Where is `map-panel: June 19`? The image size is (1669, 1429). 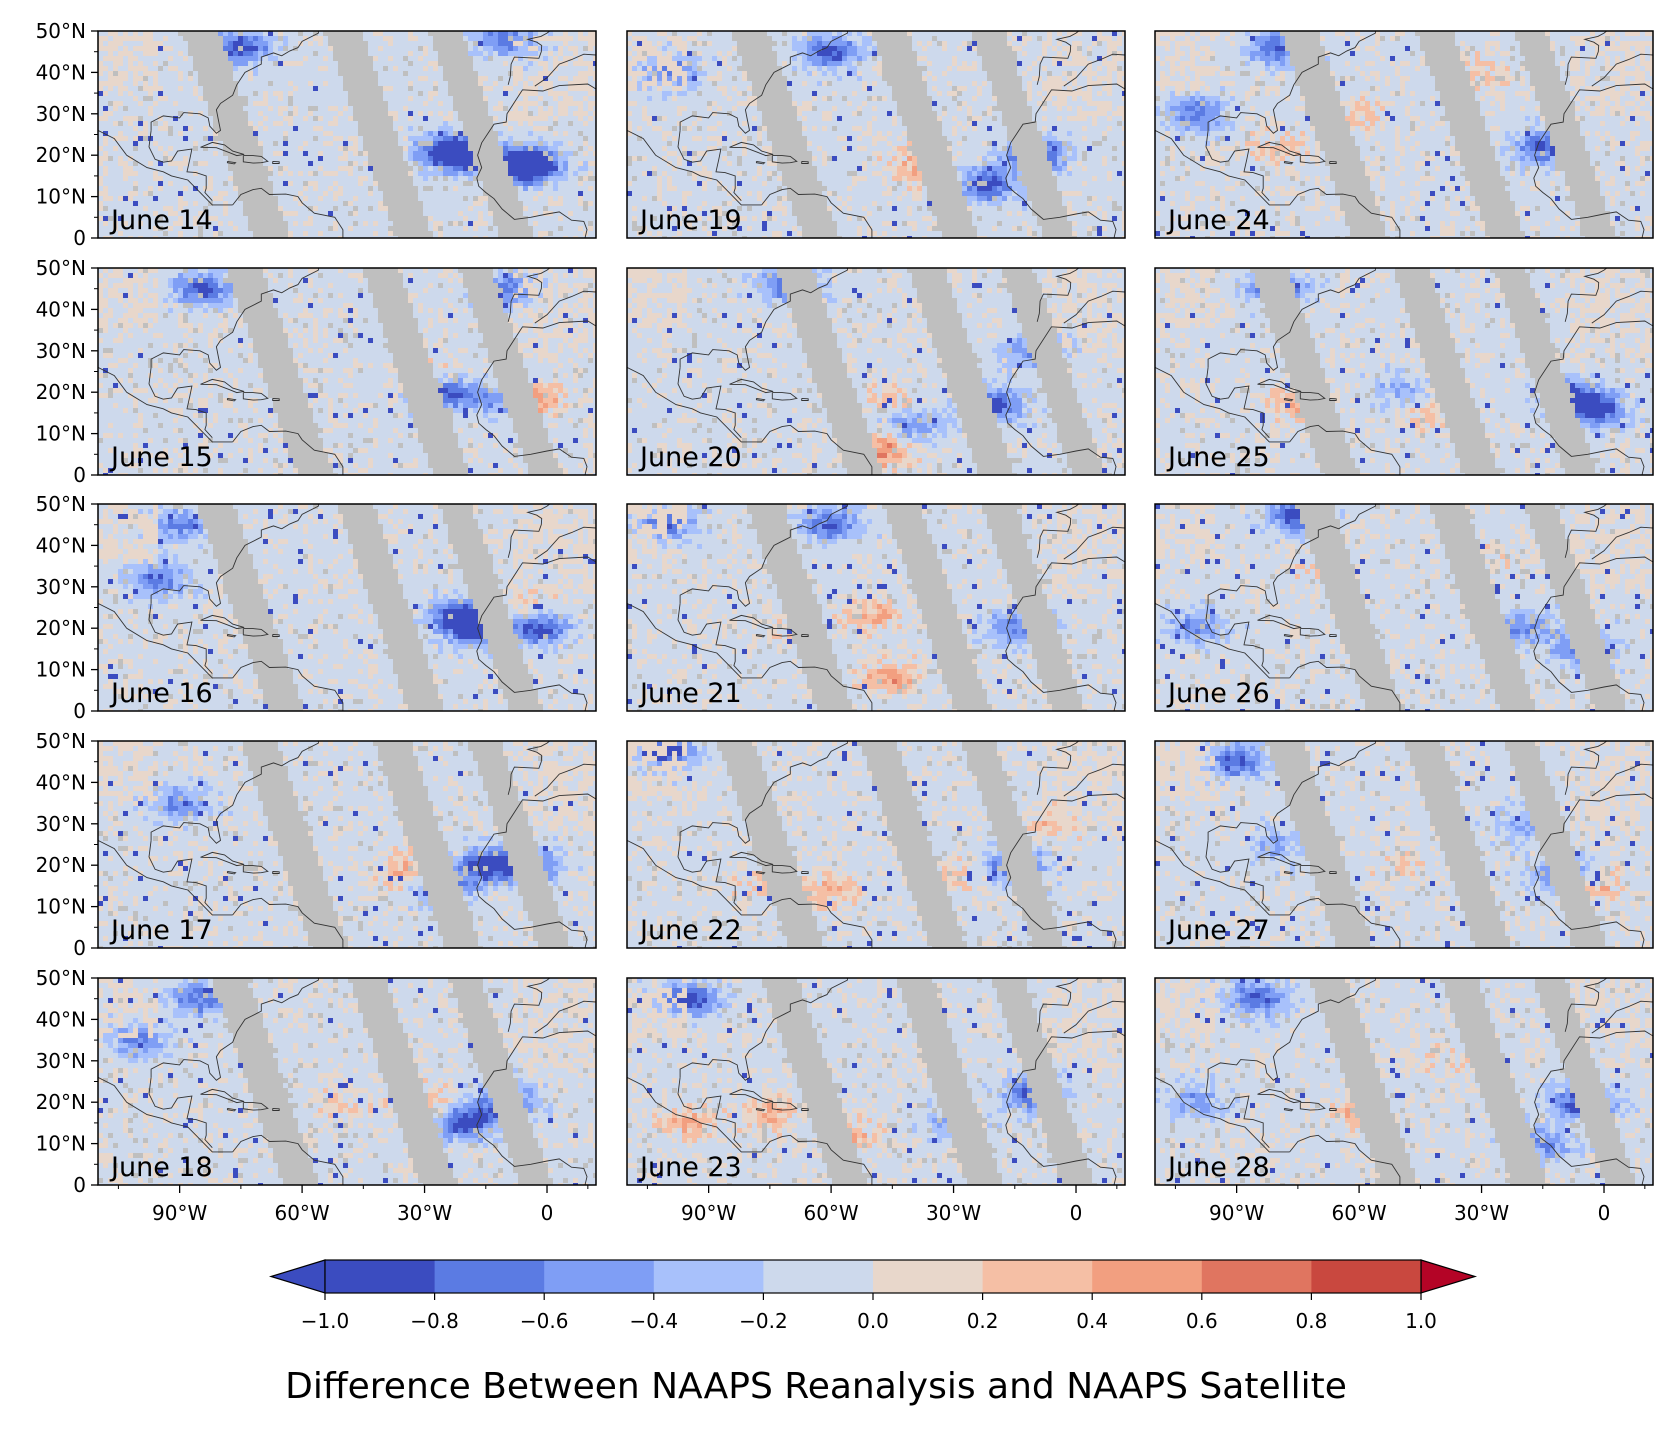
map-panel: June 19 is located at coordinates (876, 134).